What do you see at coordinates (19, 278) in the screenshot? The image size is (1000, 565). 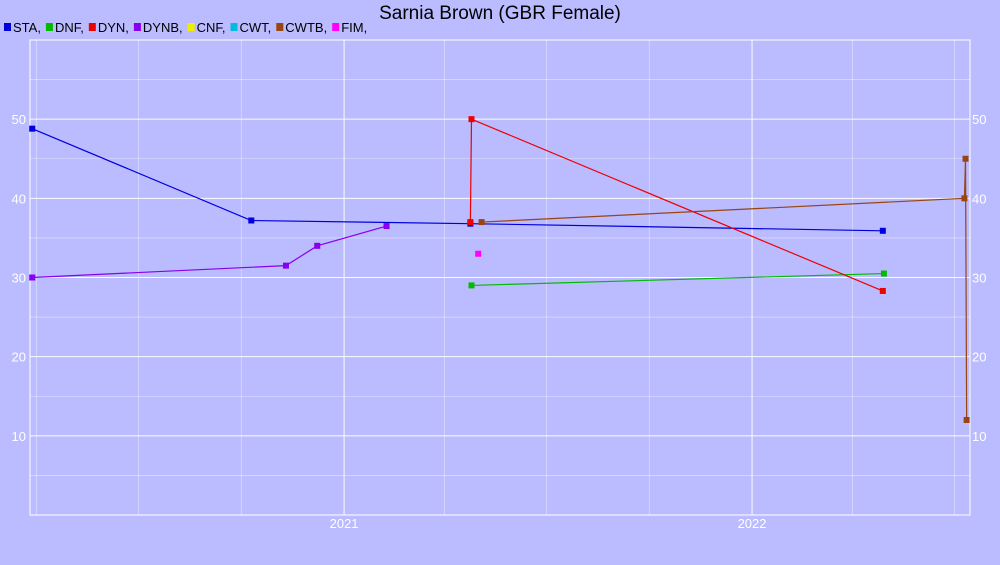 I see `y-tick-label-left: 30` at bounding box center [19, 278].